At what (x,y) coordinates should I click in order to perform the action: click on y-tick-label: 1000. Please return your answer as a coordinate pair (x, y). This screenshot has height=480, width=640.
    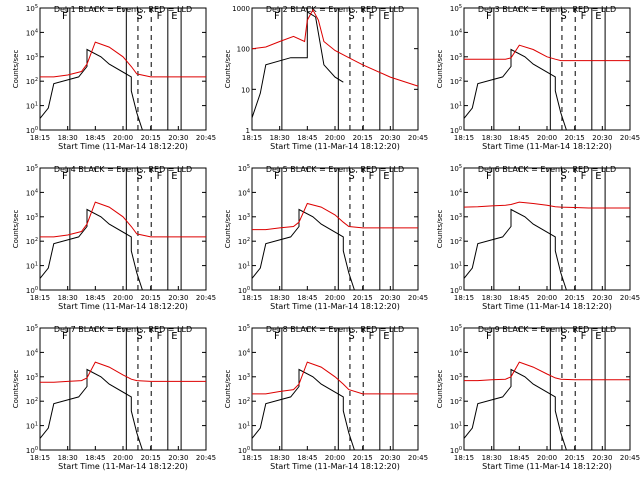
    Looking at the image, I should click on (241, 9).